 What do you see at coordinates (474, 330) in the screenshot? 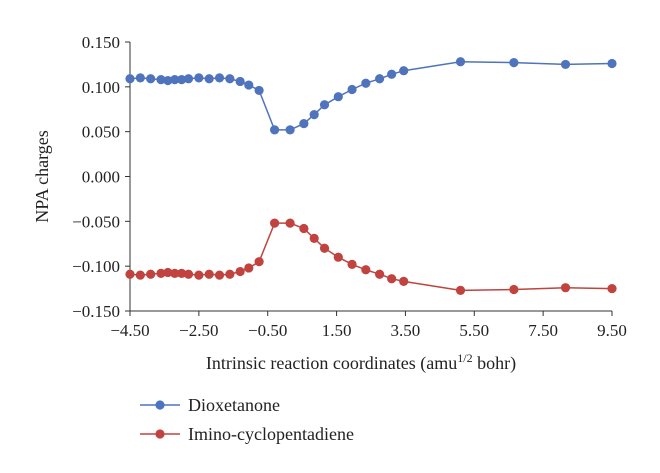
I see `x-tick-label: 5.50` at bounding box center [474, 330].